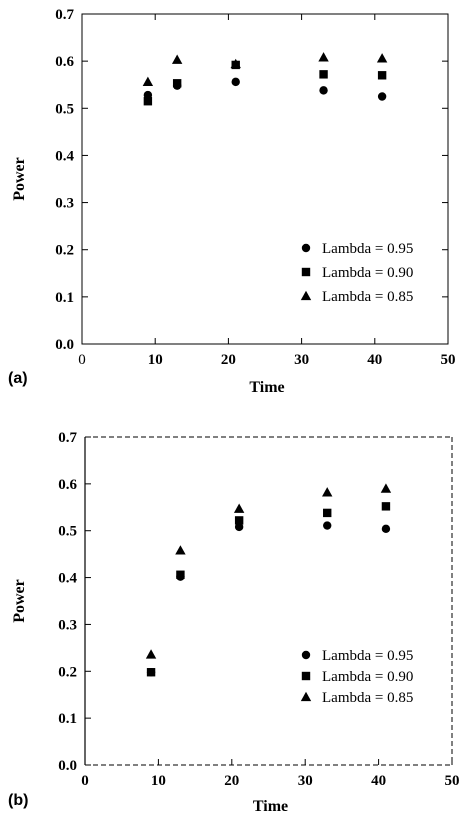 The width and height of the screenshot is (460, 820). I want to click on panel-label: (a), so click(18, 378).